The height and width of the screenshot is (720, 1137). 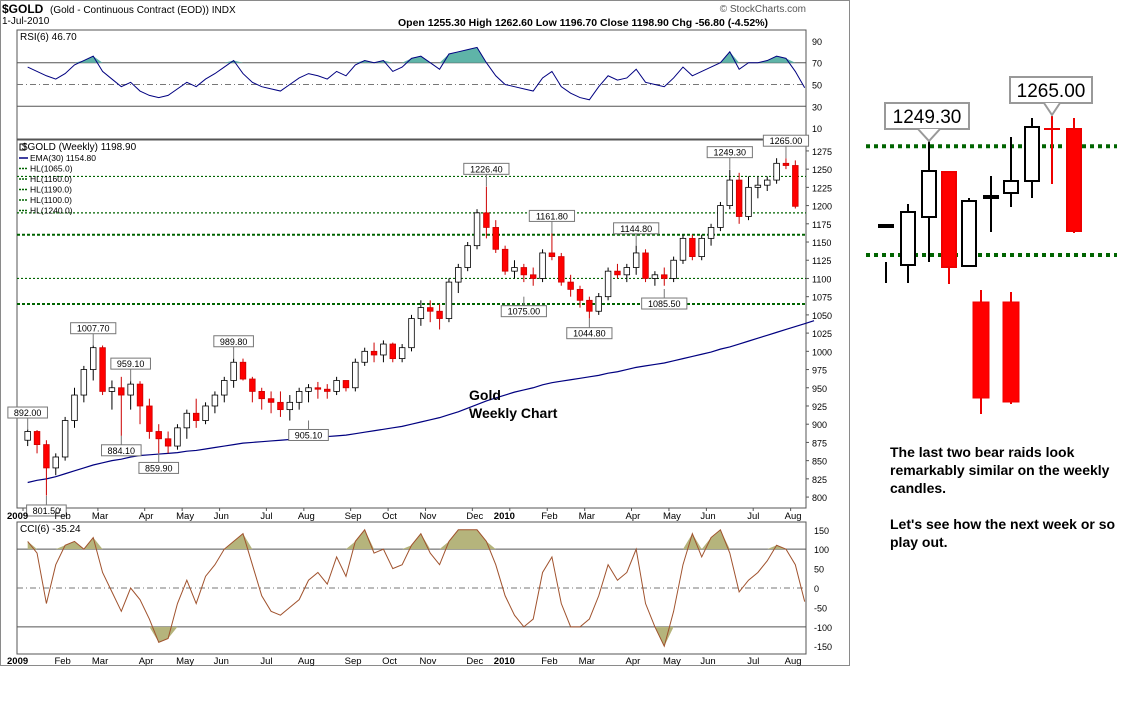 I want to click on legend-symbol: $GOLD (Weekly) 1198.90, so click(x=79, y=147).